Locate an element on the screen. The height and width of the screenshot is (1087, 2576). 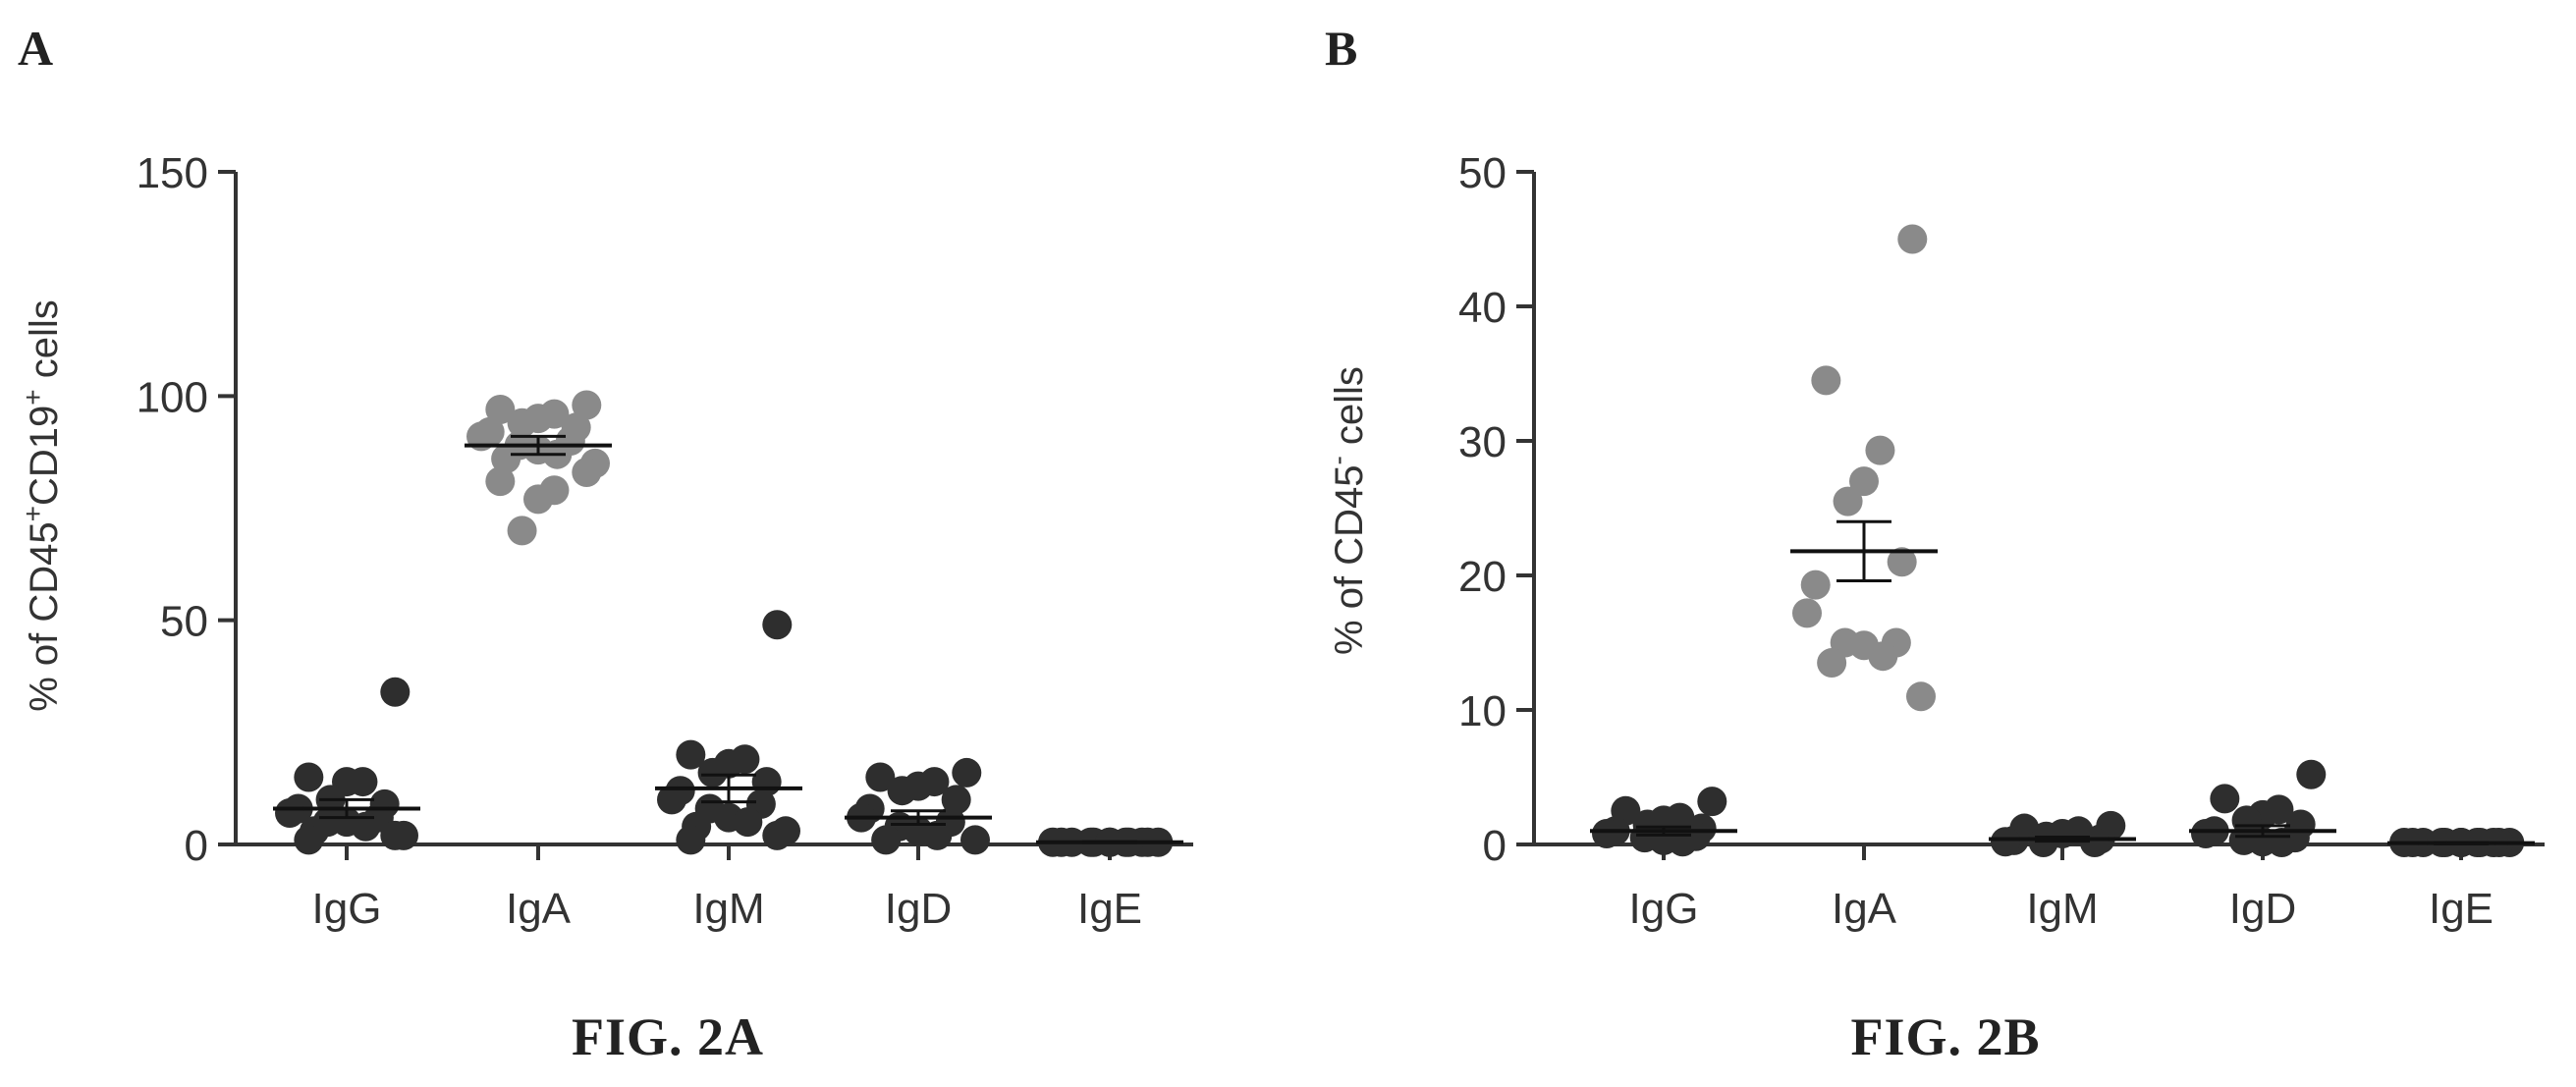
x-tick-label-b-ige: IgE is located at coordinates (2461, 909).